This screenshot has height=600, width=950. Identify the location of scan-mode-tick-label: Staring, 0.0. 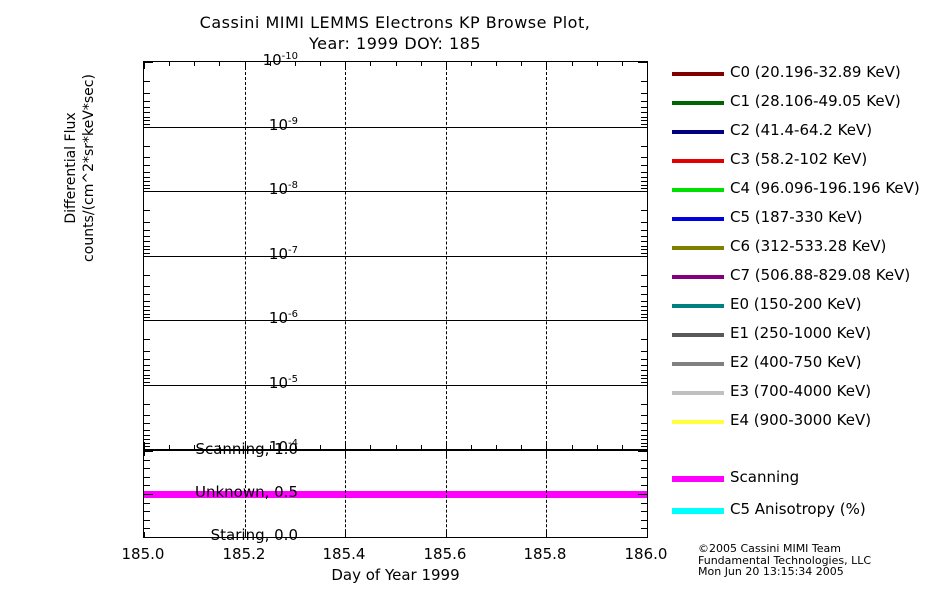
(254, 535).